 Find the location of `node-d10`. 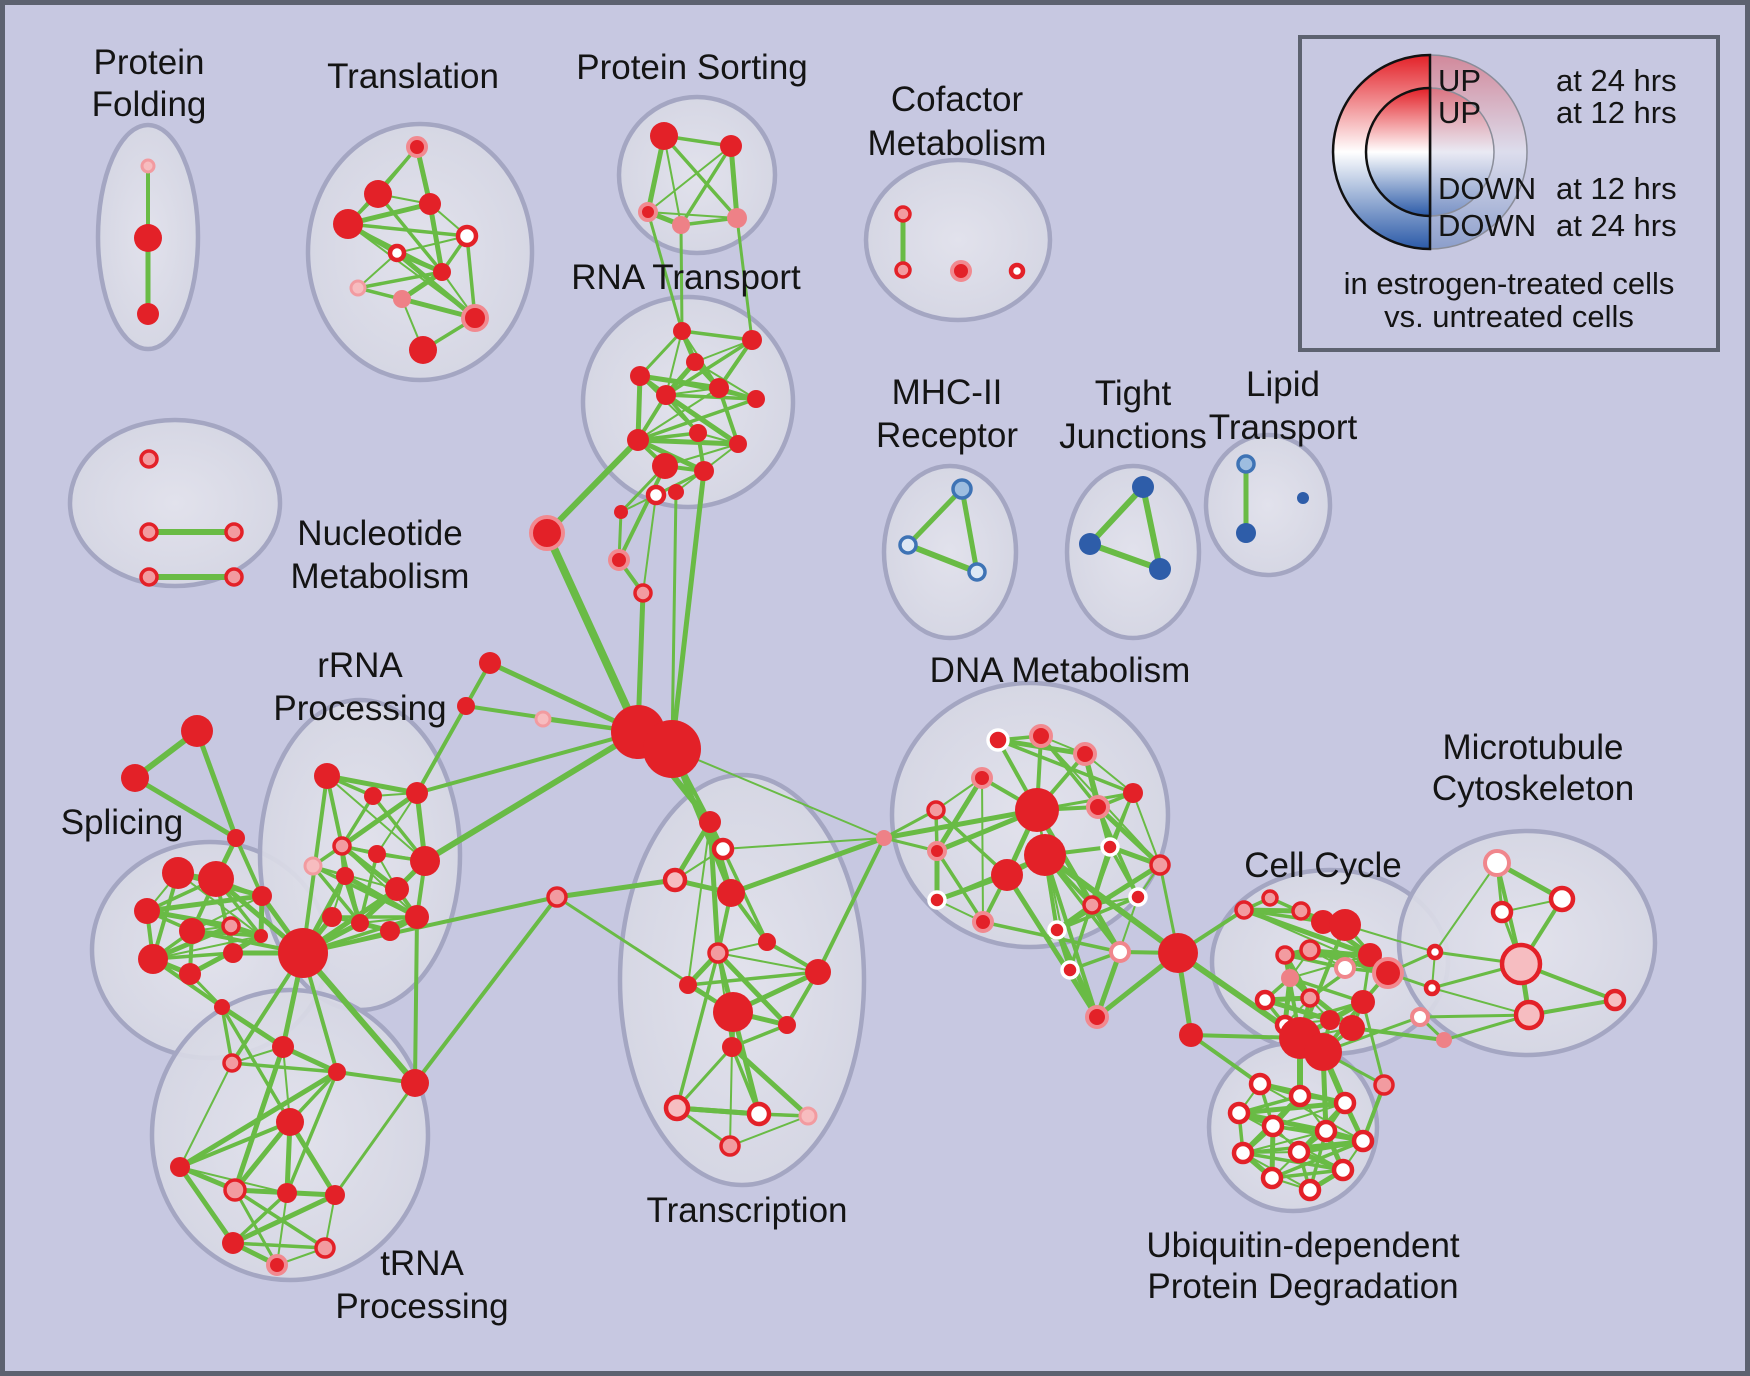

node-d10 is located at coordinates (1007, 875).